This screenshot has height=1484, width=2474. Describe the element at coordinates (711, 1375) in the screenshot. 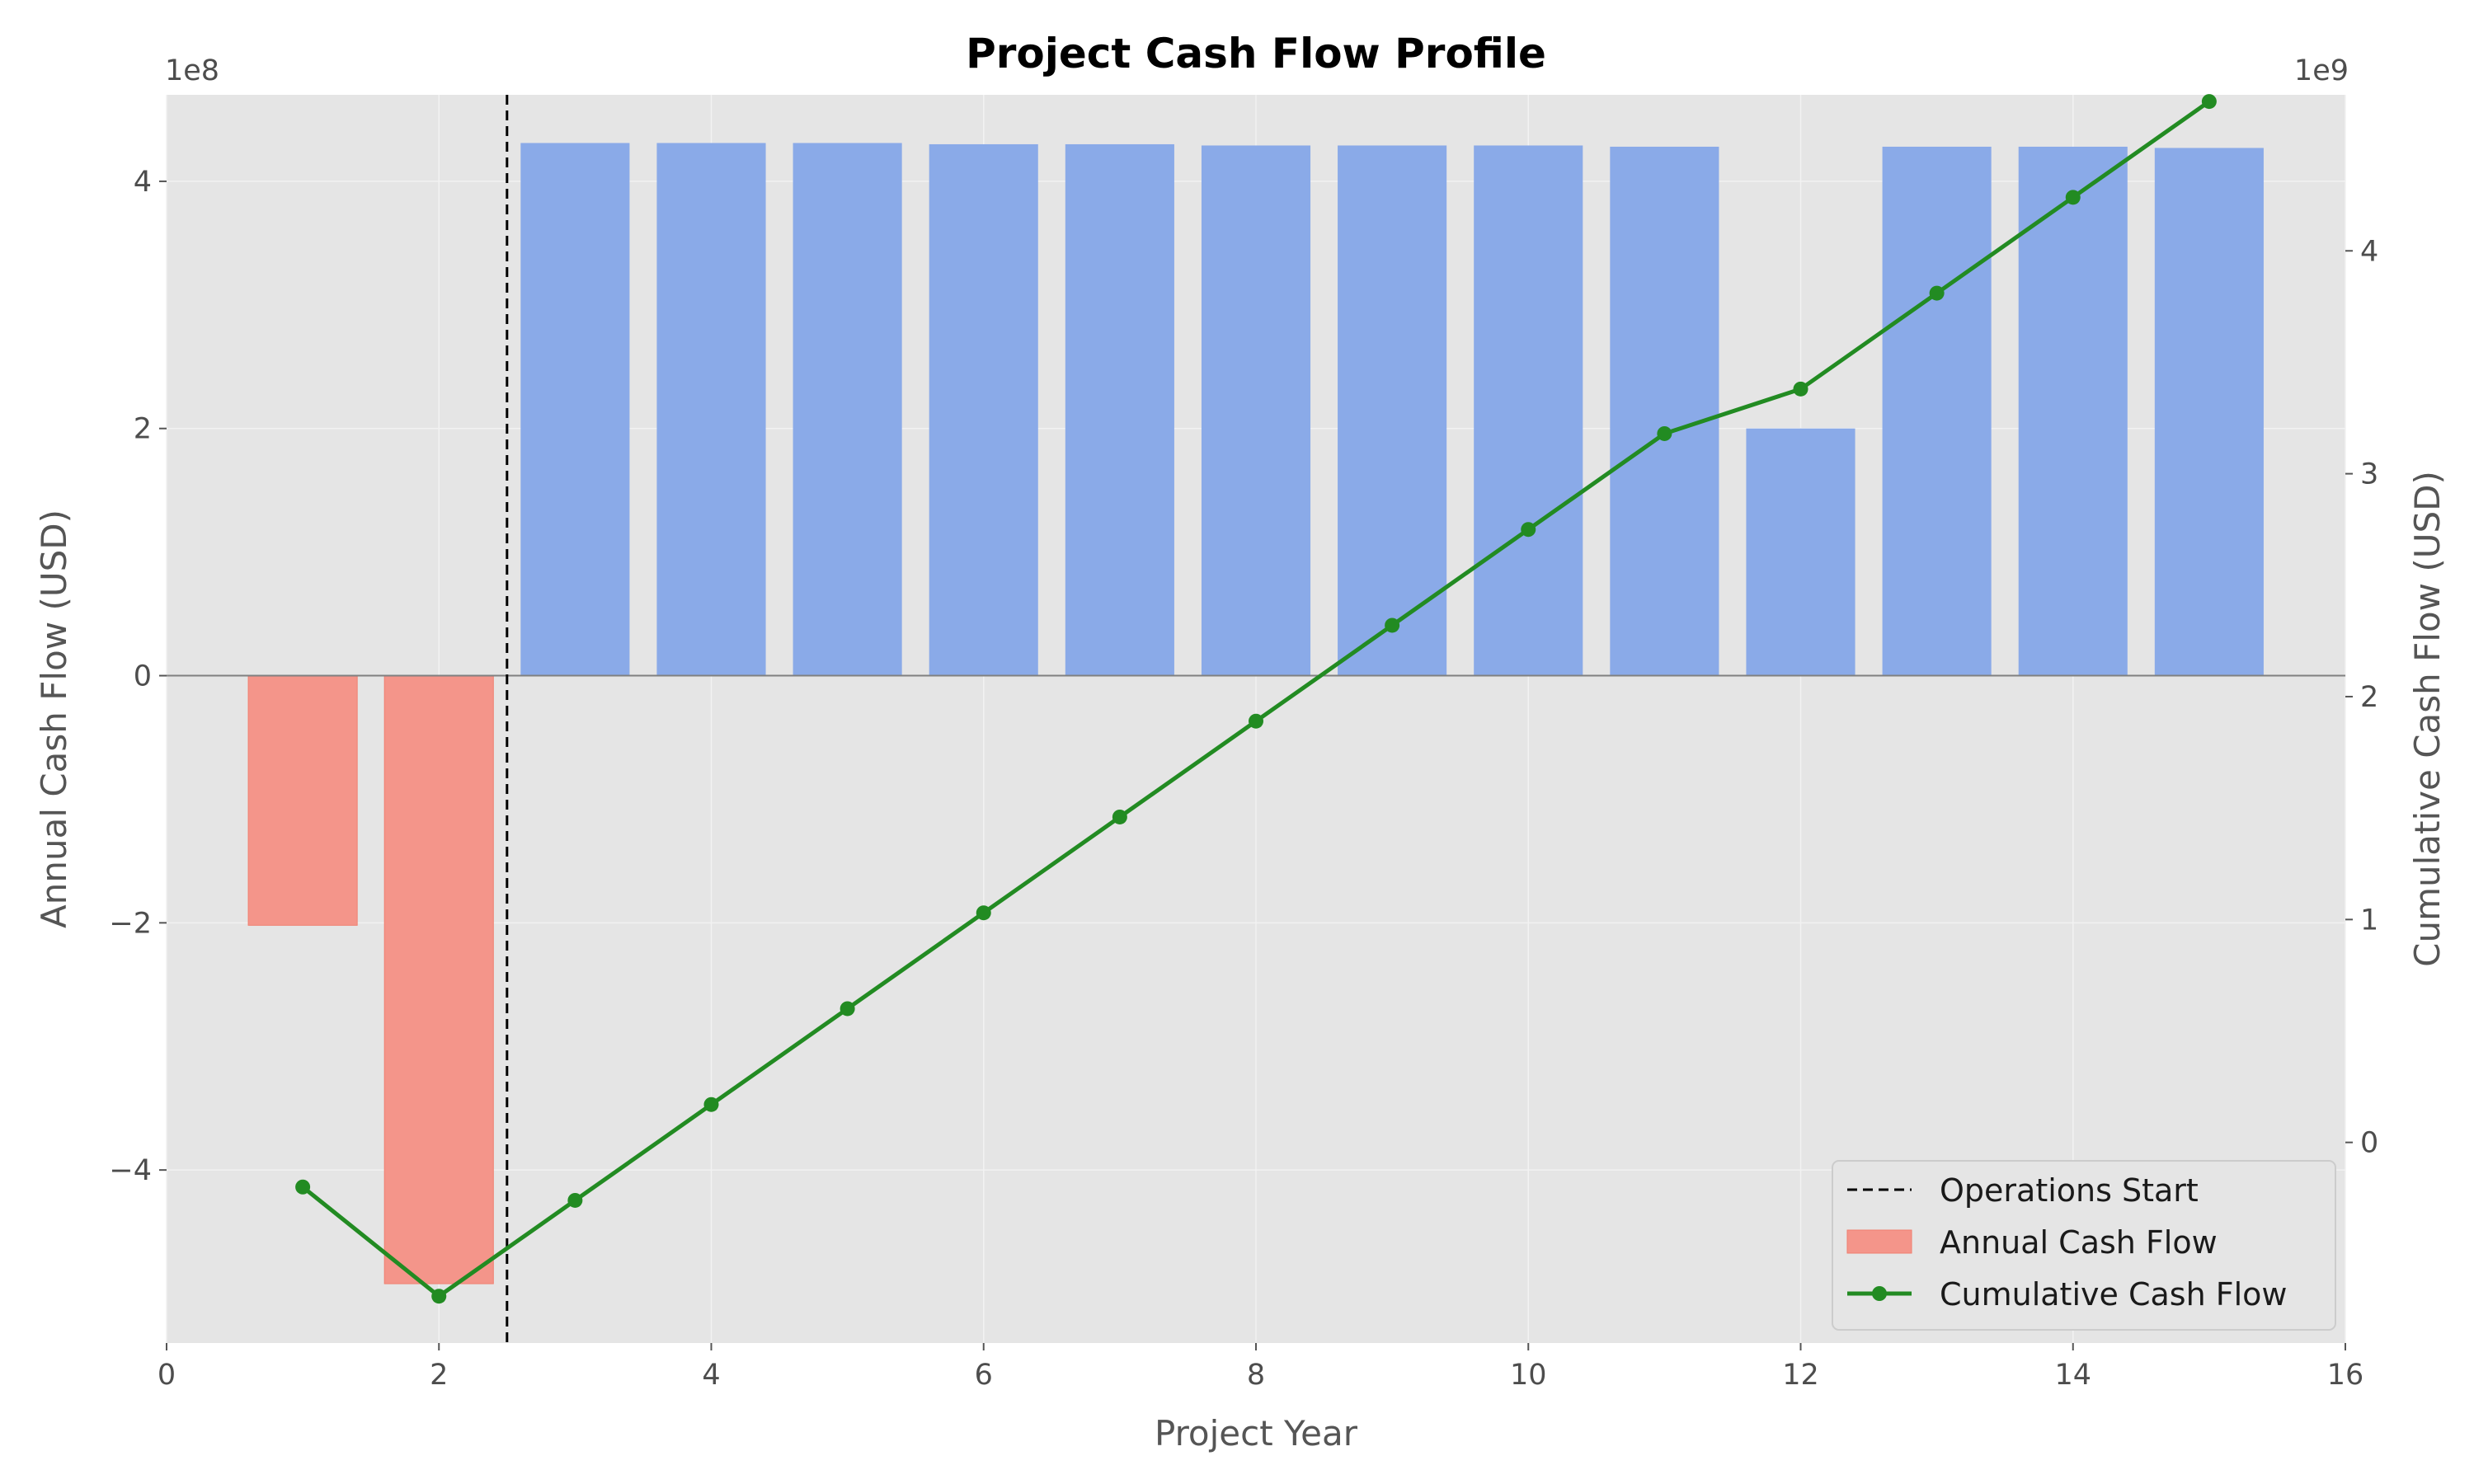

I see `x-tick-label: 4` at that location.